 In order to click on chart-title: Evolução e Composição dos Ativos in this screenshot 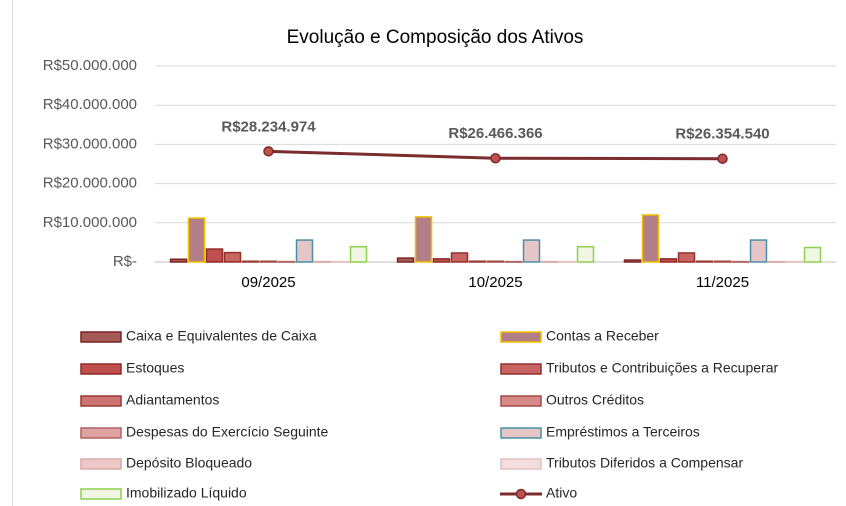, I will do `click(435, 37)`.